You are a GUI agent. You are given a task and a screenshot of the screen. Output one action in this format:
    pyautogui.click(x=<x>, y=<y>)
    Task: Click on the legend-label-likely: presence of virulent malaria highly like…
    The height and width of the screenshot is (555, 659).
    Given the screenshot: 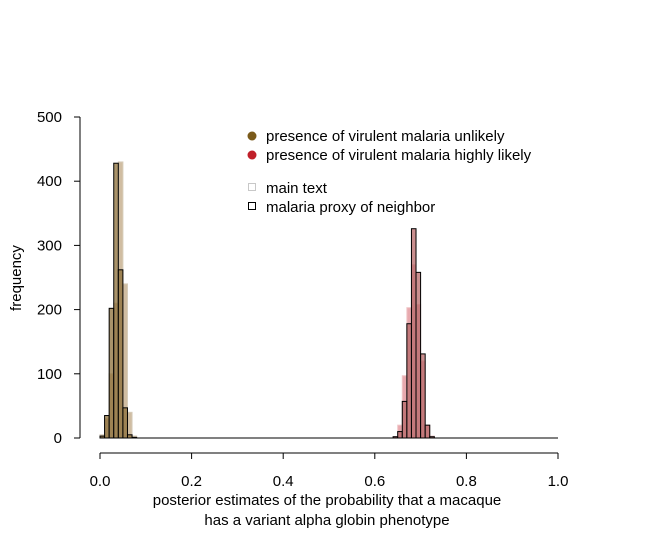 What is the action you would take?
    pyautogui.click(x=399, y=155)
    